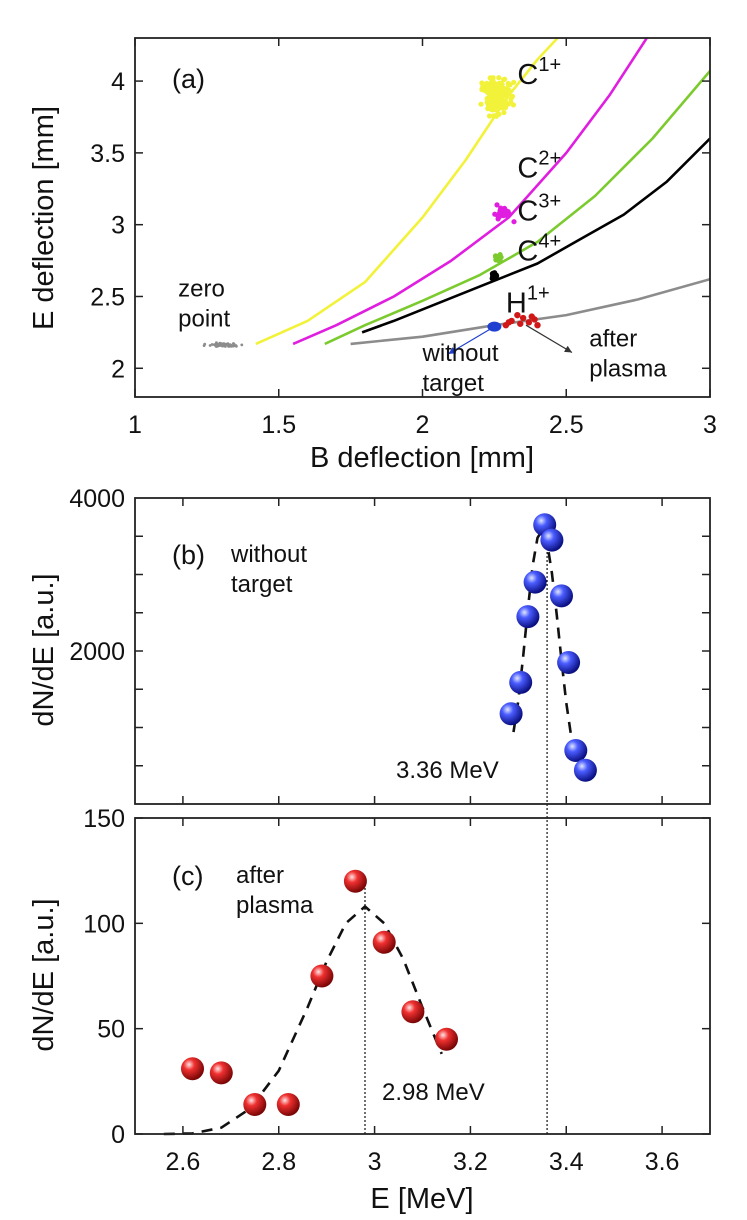 The height and width of the screenshot is (1220, 747). I want to click on c4-spot-group, so click(494, 276).